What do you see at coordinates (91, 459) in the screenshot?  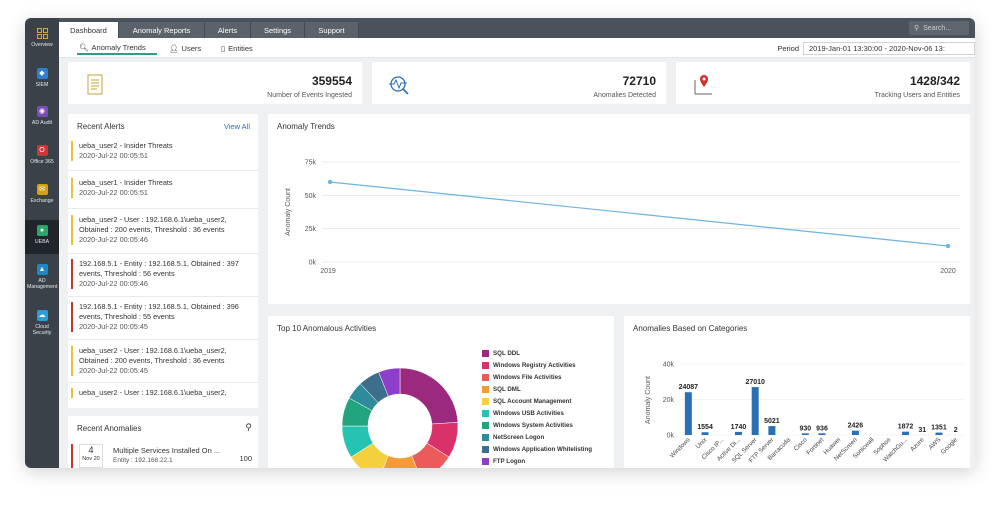 I see `anomaly-month: Nov 20` at bounding box center [91, 459].